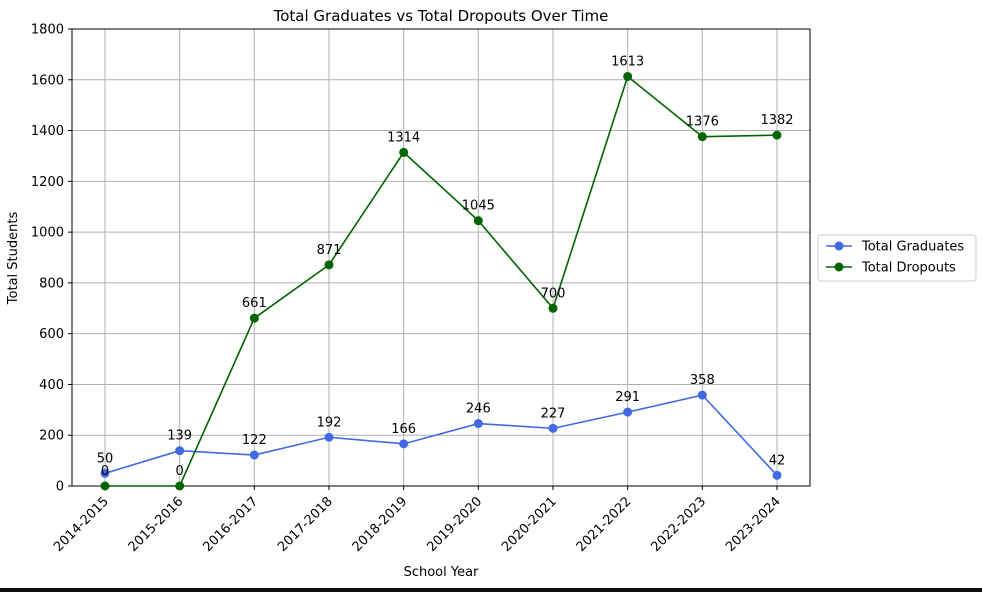 This screenshot has width=982, height=592. I want to click on x-axis-label: School Year, so click(441, 572).